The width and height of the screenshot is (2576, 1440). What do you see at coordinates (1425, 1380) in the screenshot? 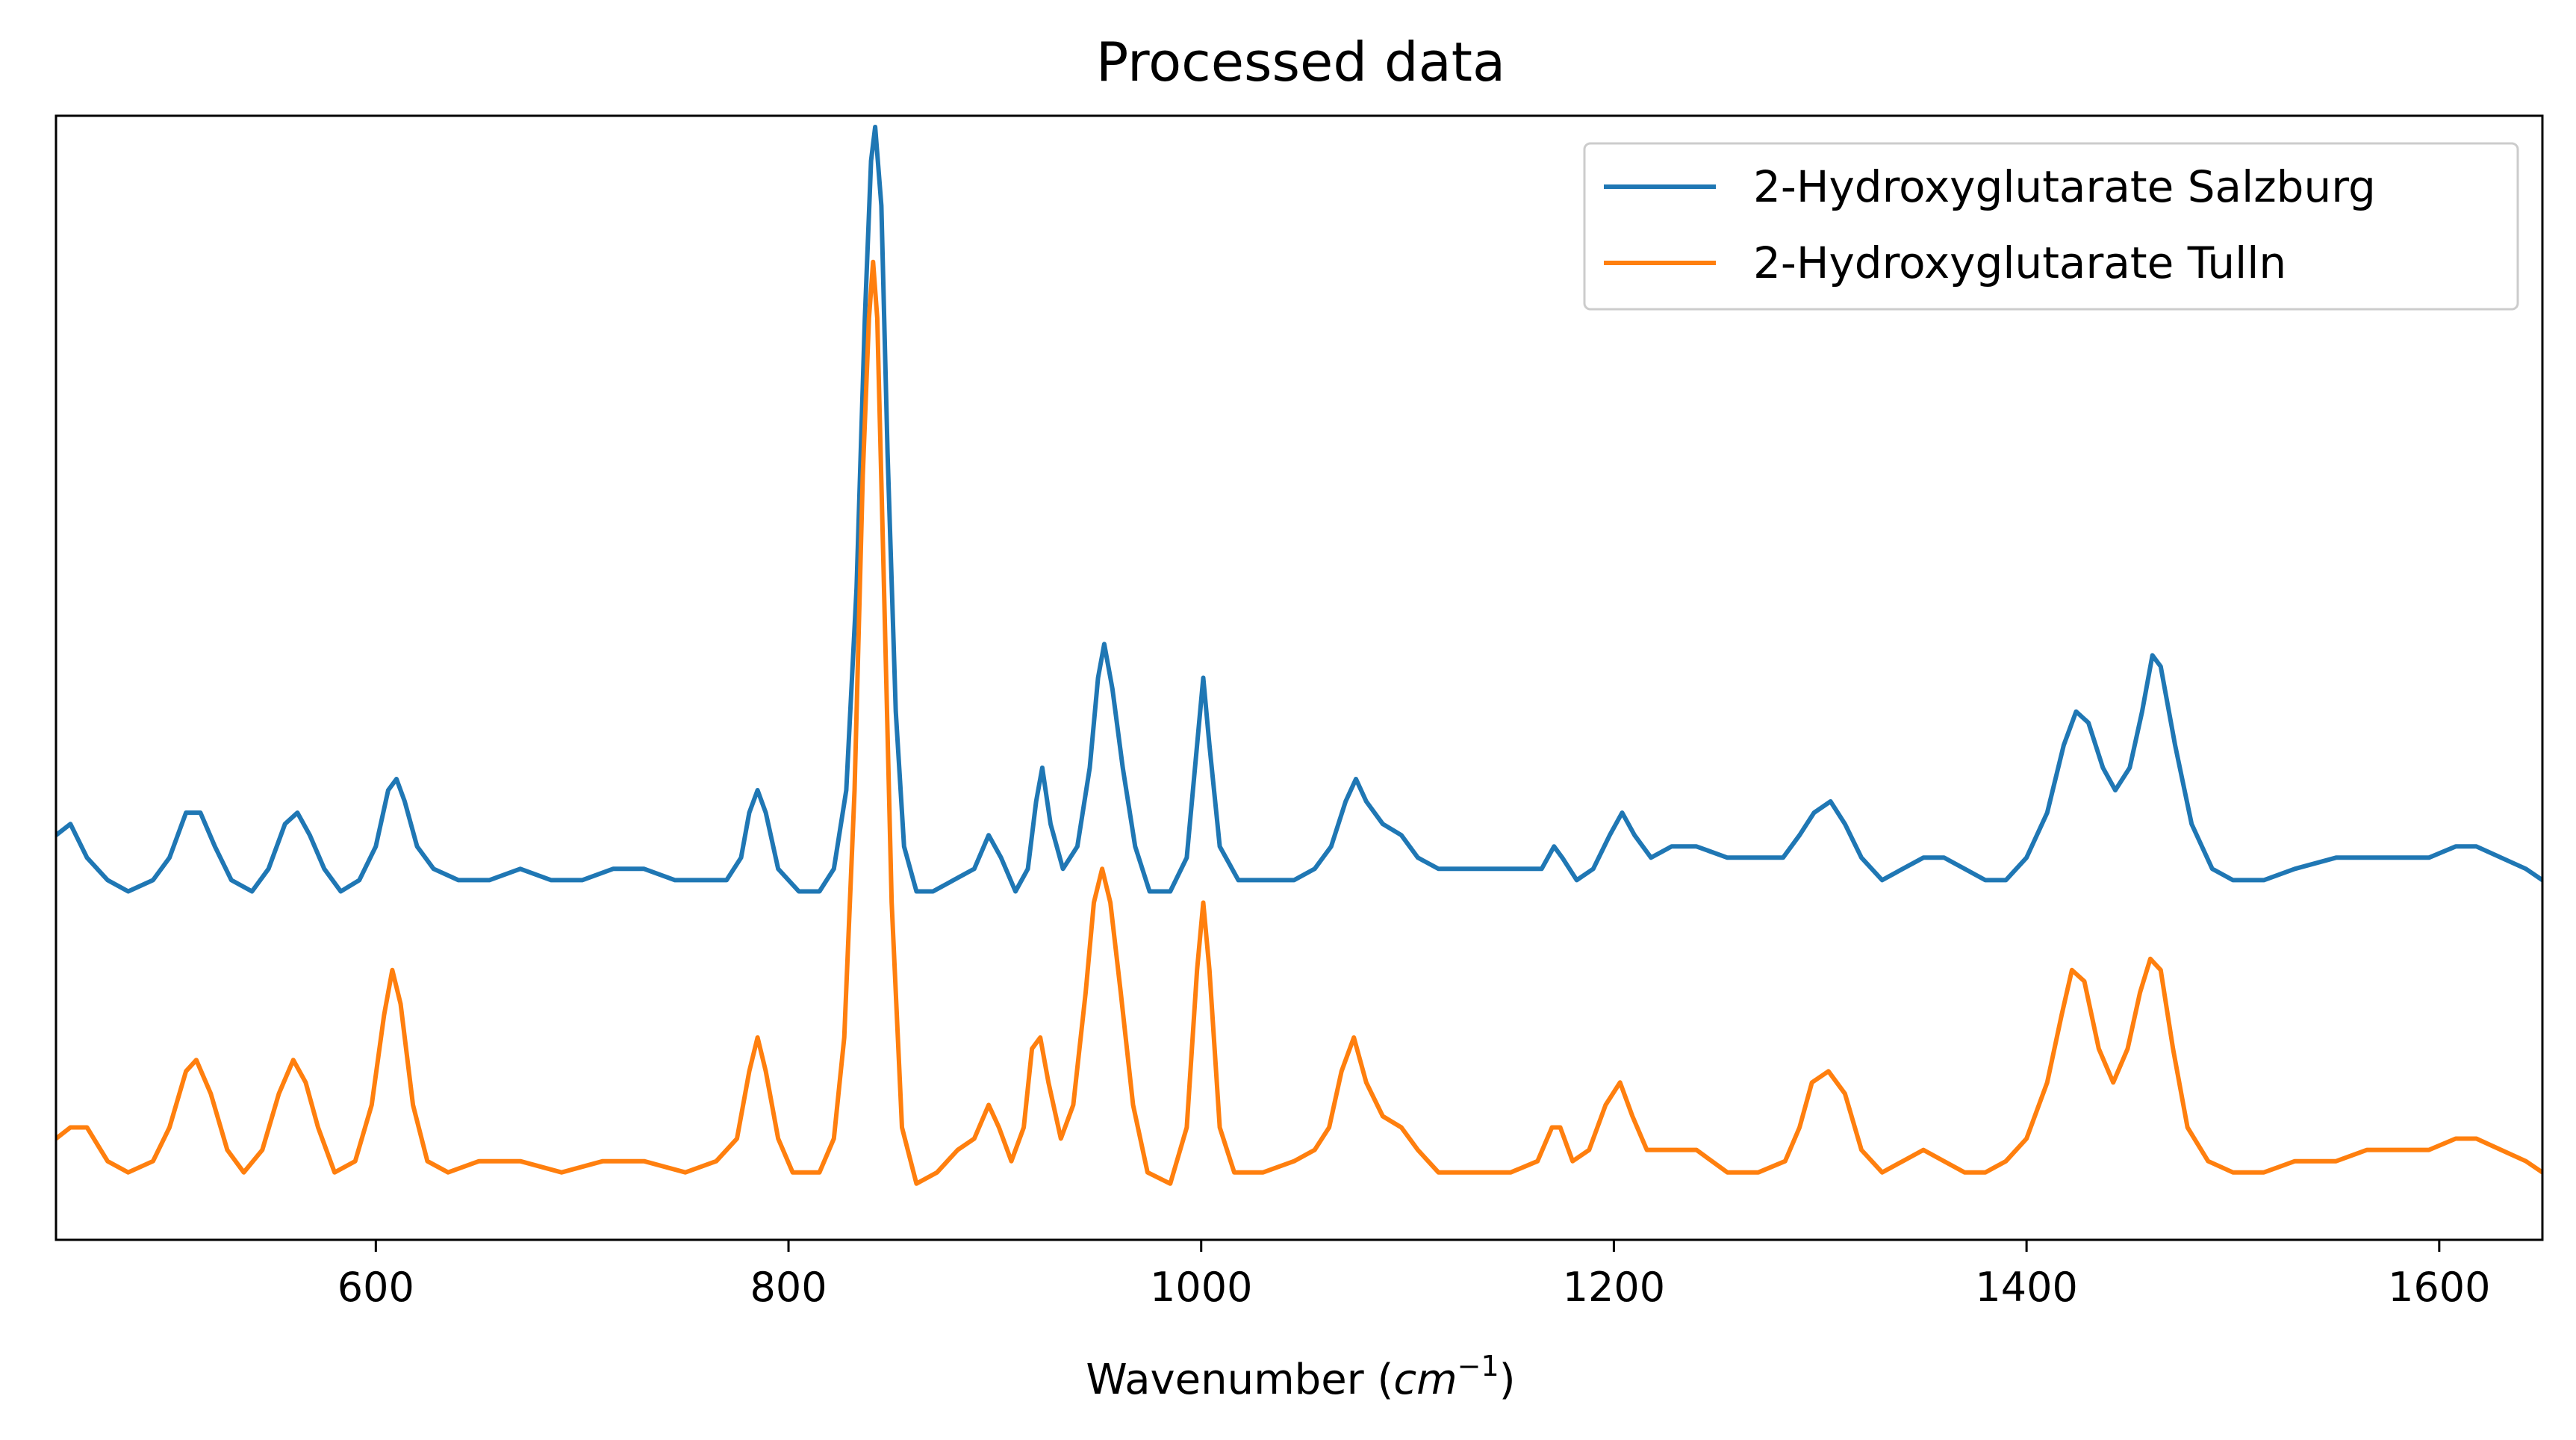
I see `x-axis-label-var: cm` at bounding box center [1425, 1380].